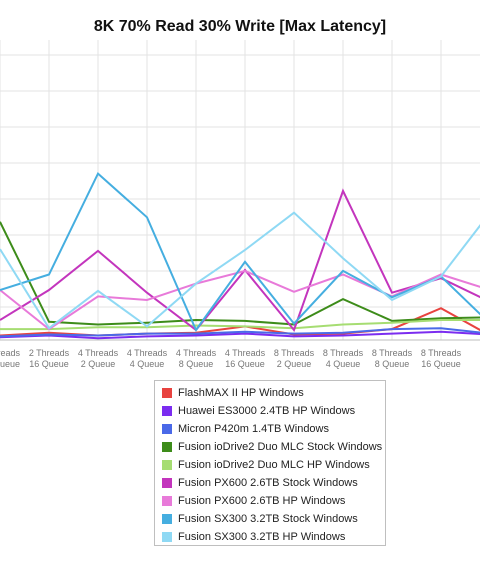  I want to click on x-tick-label: 8 Threads 4 Queue, so click(343, 358).